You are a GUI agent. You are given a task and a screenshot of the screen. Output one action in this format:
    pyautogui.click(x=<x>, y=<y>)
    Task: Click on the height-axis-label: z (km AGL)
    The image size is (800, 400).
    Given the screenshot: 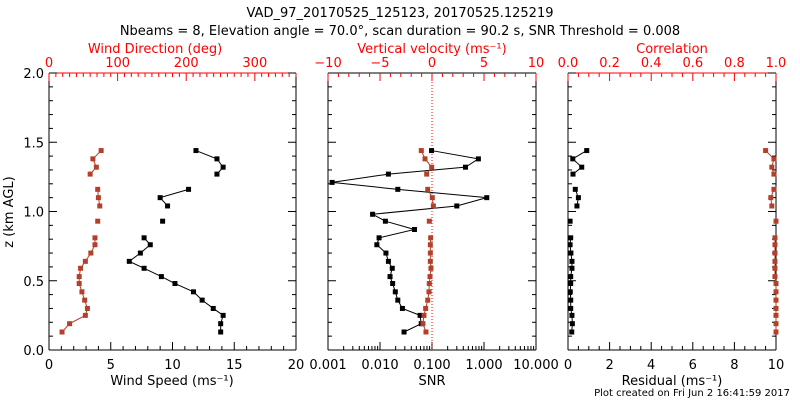 What is the action you would take?
    pyautogui.click(x=9, y=211)
    